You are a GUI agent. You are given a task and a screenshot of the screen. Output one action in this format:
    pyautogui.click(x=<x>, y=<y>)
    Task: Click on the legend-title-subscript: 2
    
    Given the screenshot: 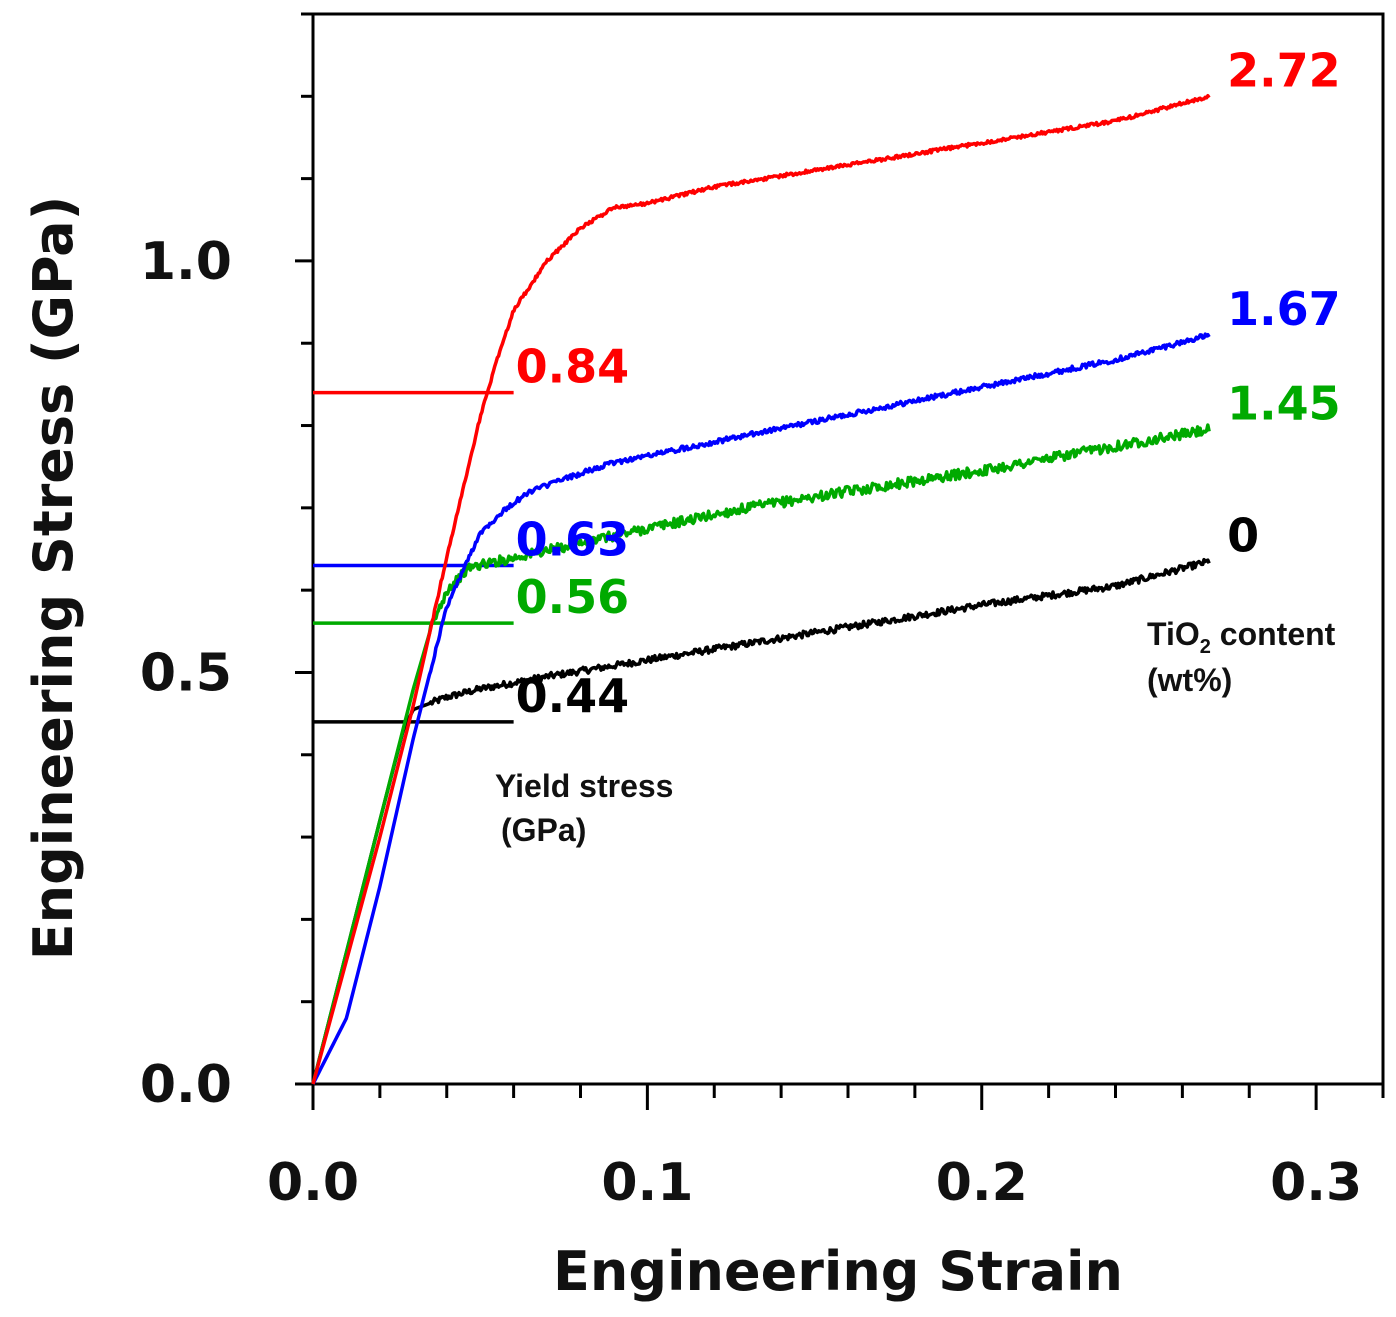 What is the action you would take?
    pyautogui.click(x=1205, y=647)
    